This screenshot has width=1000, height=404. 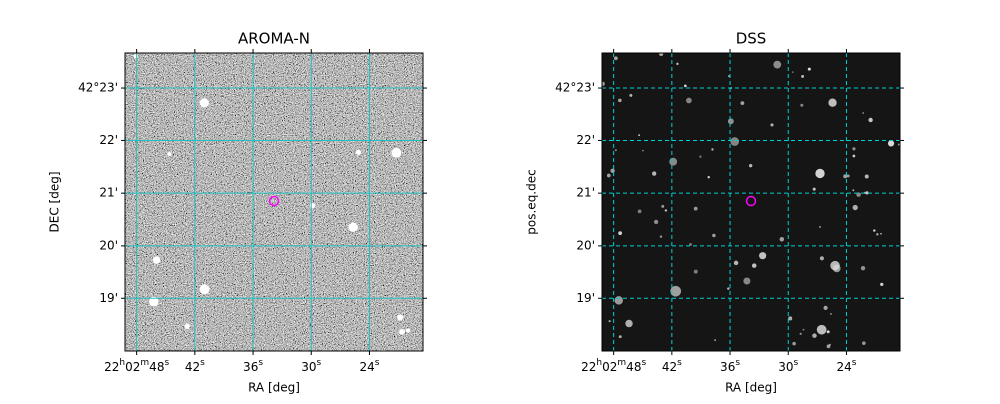 What do you see at coordinates (55, 202) in the screenshot?
I see `y-axis-label: DEC [deg]` at bounding box center [55, 202].